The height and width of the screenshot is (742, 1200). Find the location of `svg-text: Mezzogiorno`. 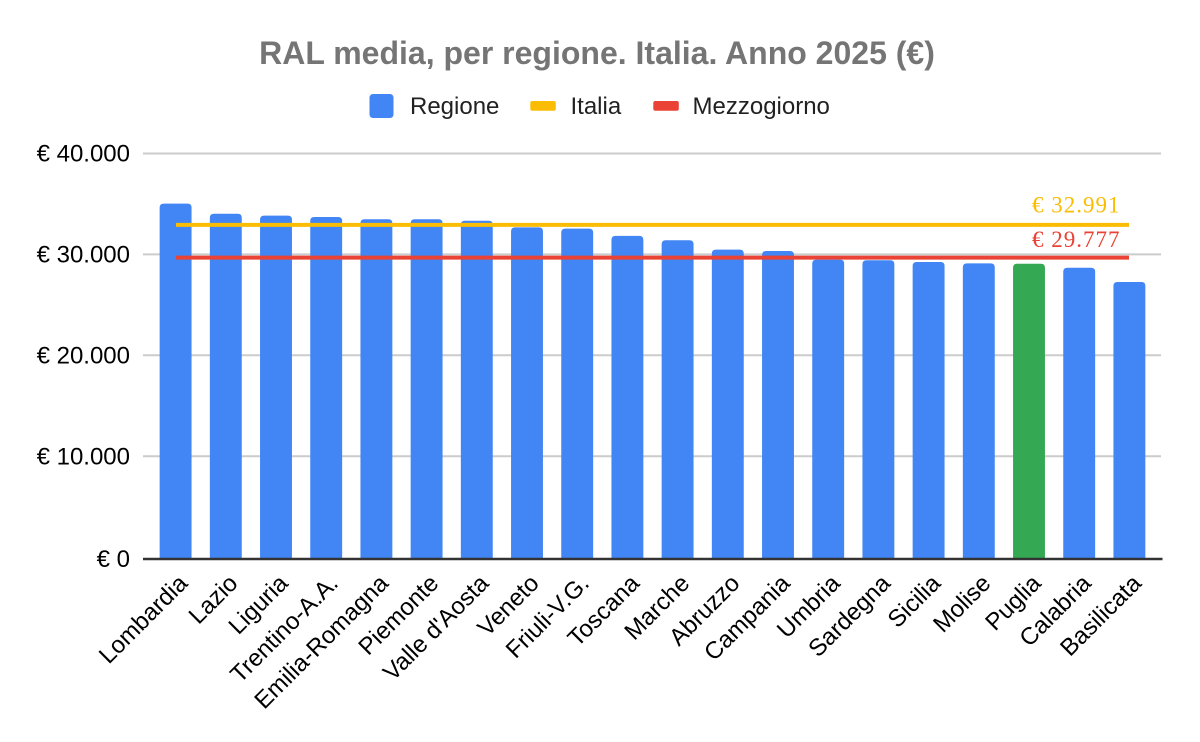

svg-text: Mezzogiorno is located at coordinates (761, 106).